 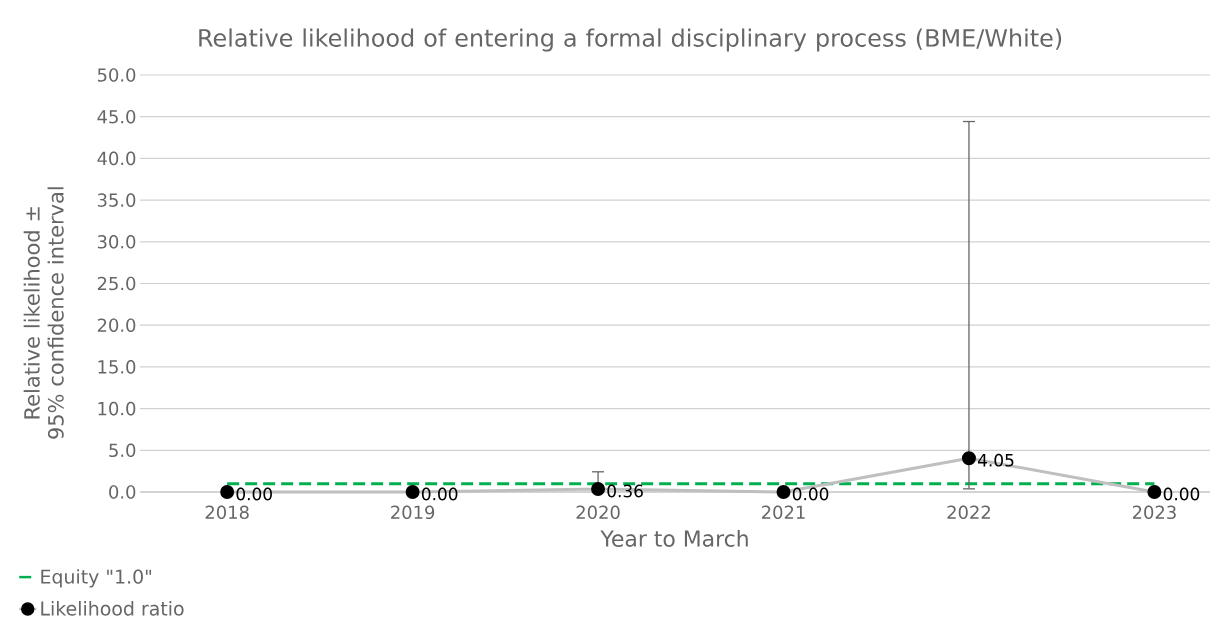 What do you see at coordinates (122, 492) in the screenshot?
I see `y-tick-label: 0.0` at bounding box center [122, 492].